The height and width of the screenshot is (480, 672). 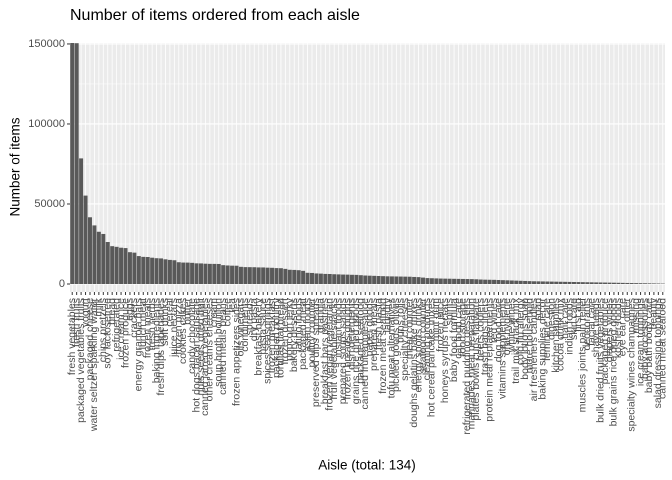 I want to click on x-tick-label: laundry, so click(x=387, y=314).